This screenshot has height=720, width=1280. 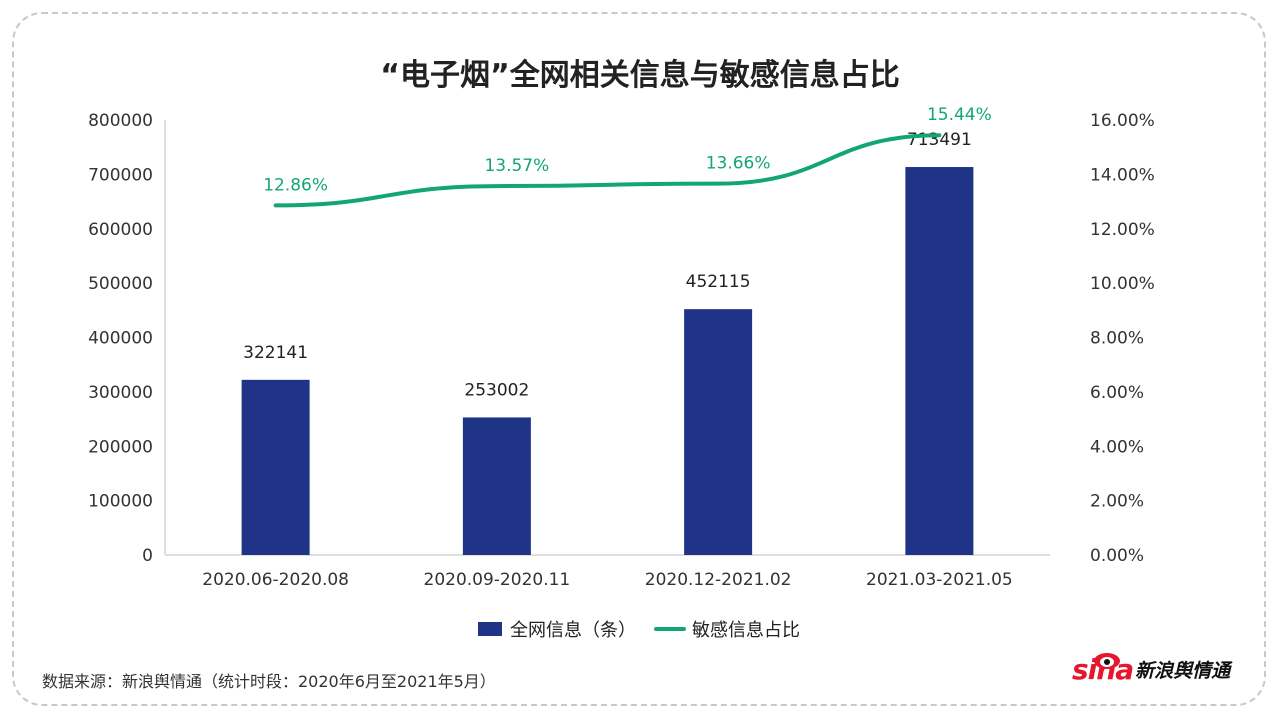 What do you see at coordinates (295, 185) in the screenshot?
I see `line-data-label: 12.86%` at bounding box center [295, 185].